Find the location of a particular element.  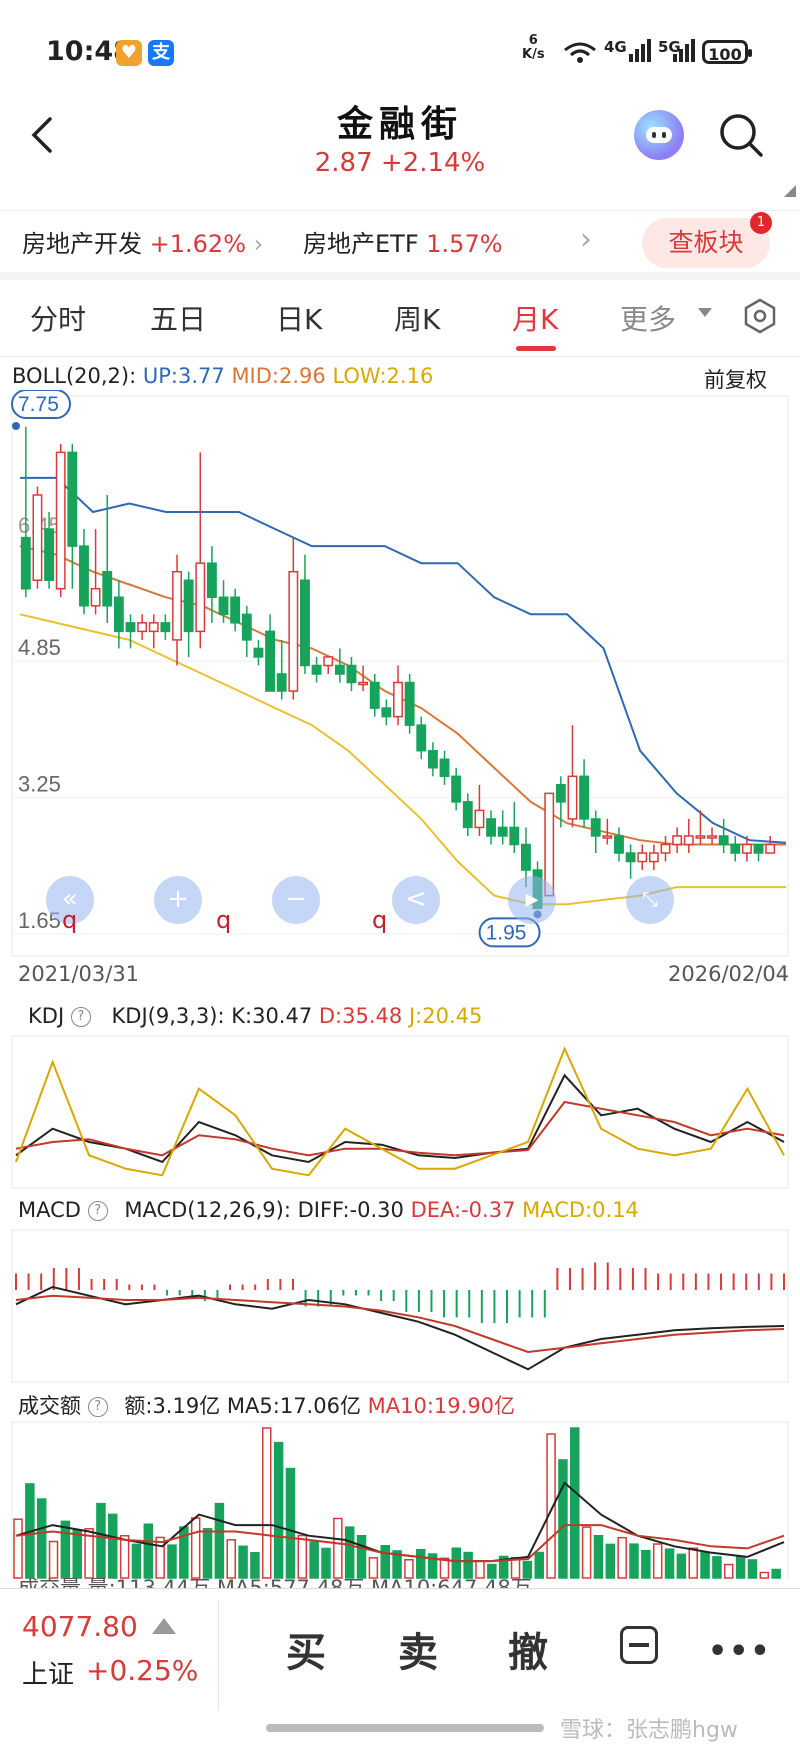

position-icon is located at coordinates (639, 1645).